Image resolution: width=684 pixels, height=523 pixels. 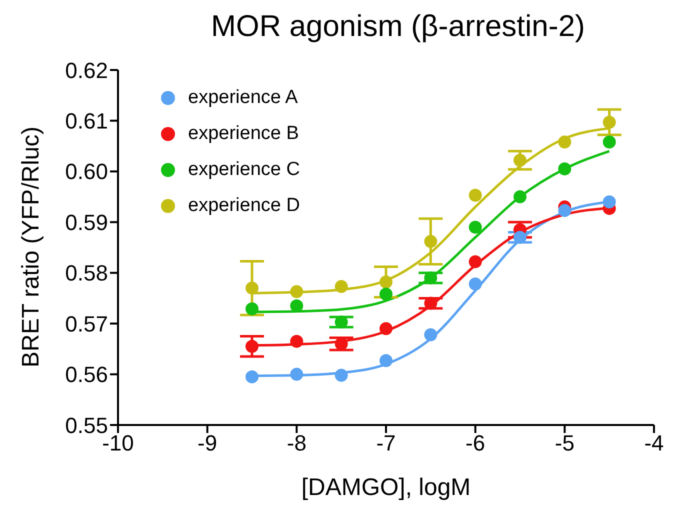 What do you see at coordinates (244, 170) in the screenshot?
I see `legend-label: experience C` at bounding box center [244, 170].